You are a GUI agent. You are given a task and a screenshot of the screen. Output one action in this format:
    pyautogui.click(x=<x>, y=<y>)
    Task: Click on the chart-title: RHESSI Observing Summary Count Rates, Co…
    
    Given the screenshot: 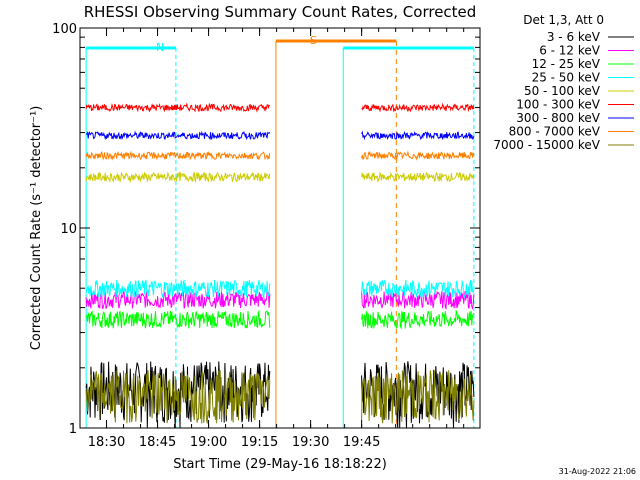 What is the action you would take?
    pyautogui.click(x=280, y=12)
    